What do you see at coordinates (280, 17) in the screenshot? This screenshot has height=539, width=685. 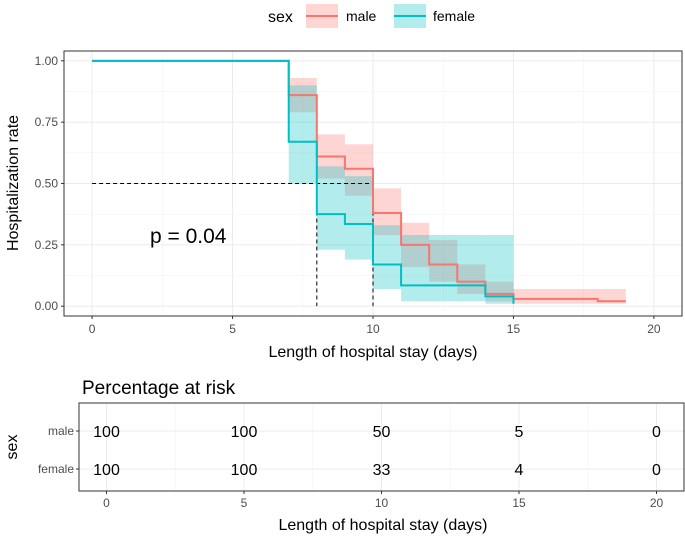 I see `legend-title: sex` at bounding box center [280, 17].